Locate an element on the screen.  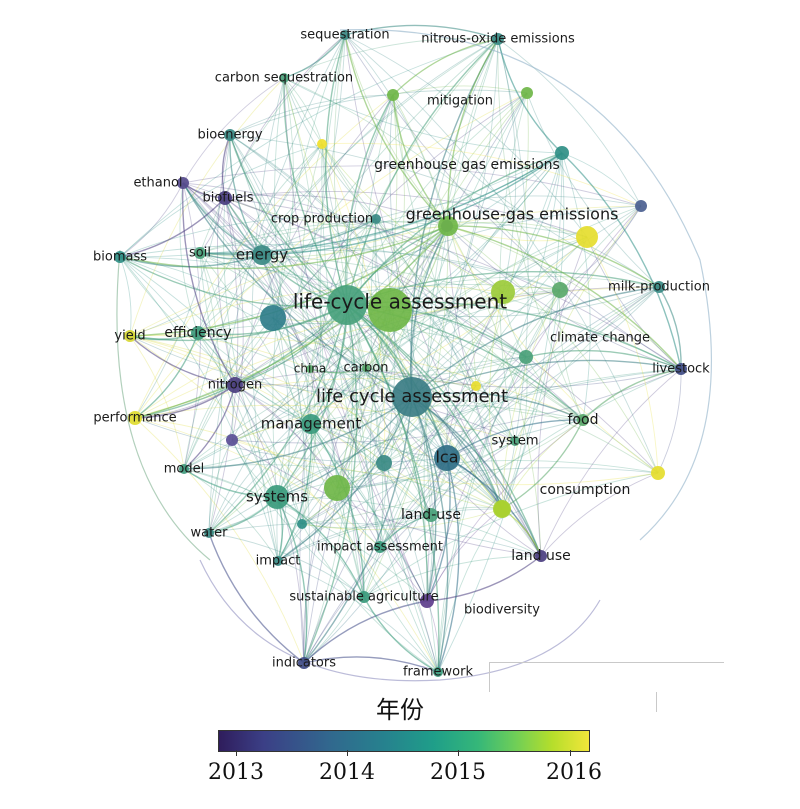
node-food is located at coordinates (583, 420).